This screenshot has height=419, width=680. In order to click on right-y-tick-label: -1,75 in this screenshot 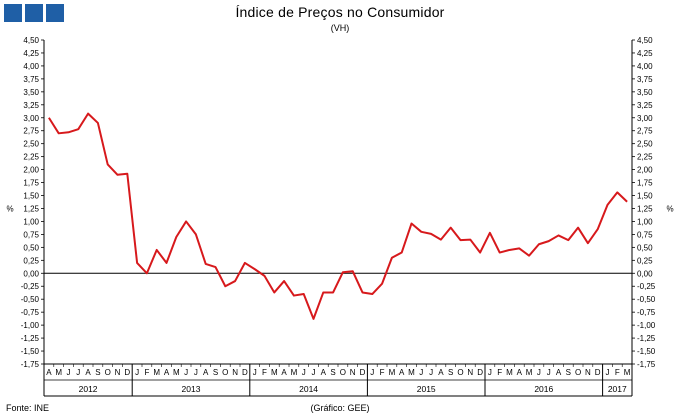, I will do `click(646, 364)`.